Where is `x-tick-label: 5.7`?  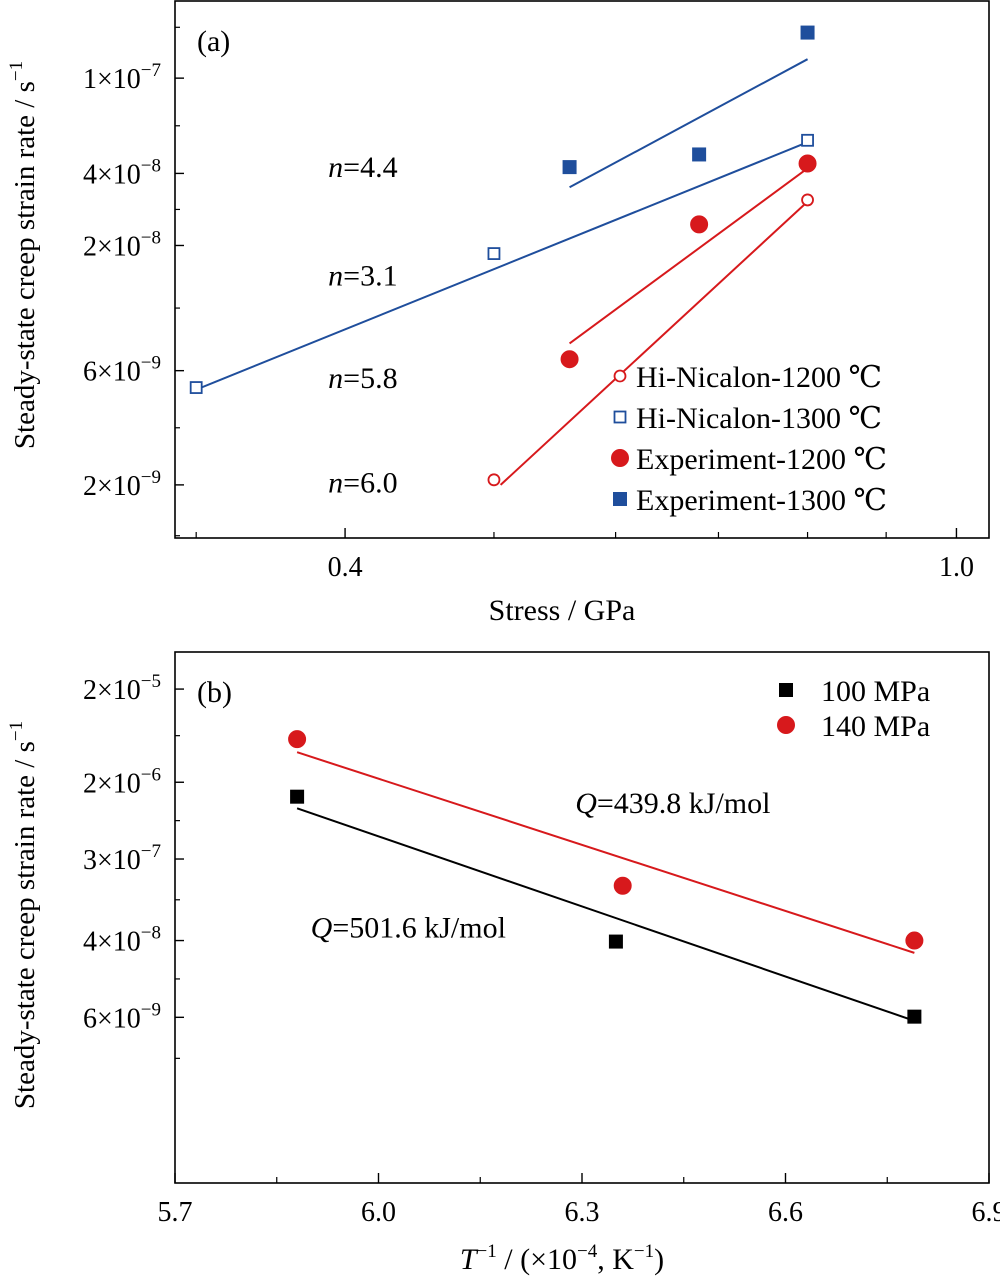 x-tick-label: 5.7 is located at coordinates (175, 1212).